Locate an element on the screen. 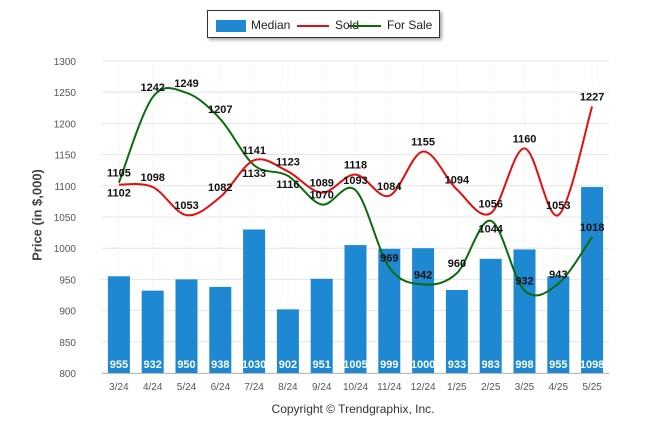 This screenshot has width=646, height=434. median-bar-label: 951 is located at coordinates (322, 365).